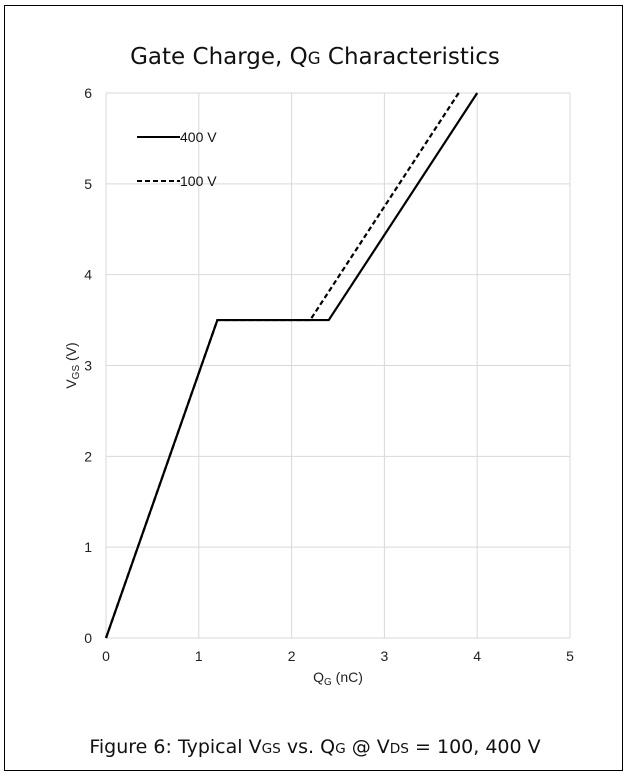 The height and width of the screenshot is (776, 630). I want to click on y-tick-label: 6, so click(88, 93).